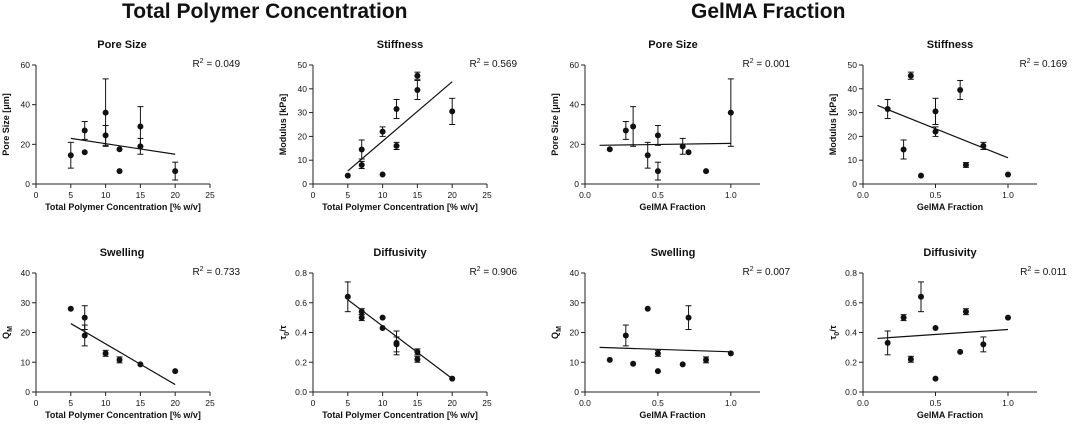  Describe the element at coordinates (7, 332) in the screenshot. I see `y-axis-label: QM` at that location.